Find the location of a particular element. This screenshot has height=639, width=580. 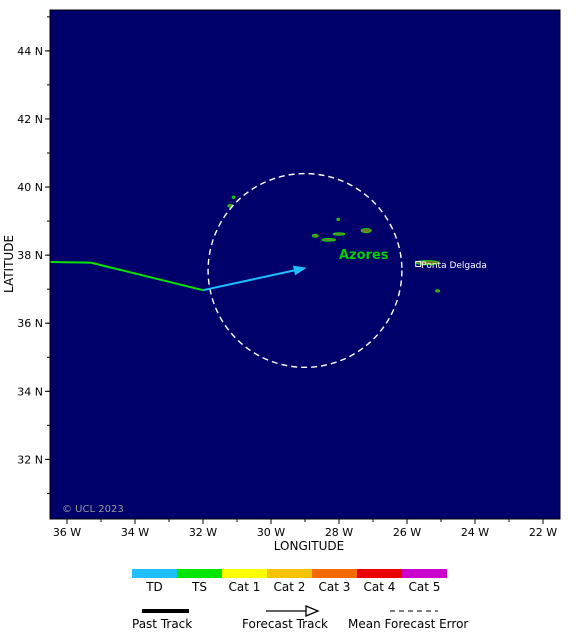

x-axis-title: LONGITUDE is located at coordinates (309, 546).